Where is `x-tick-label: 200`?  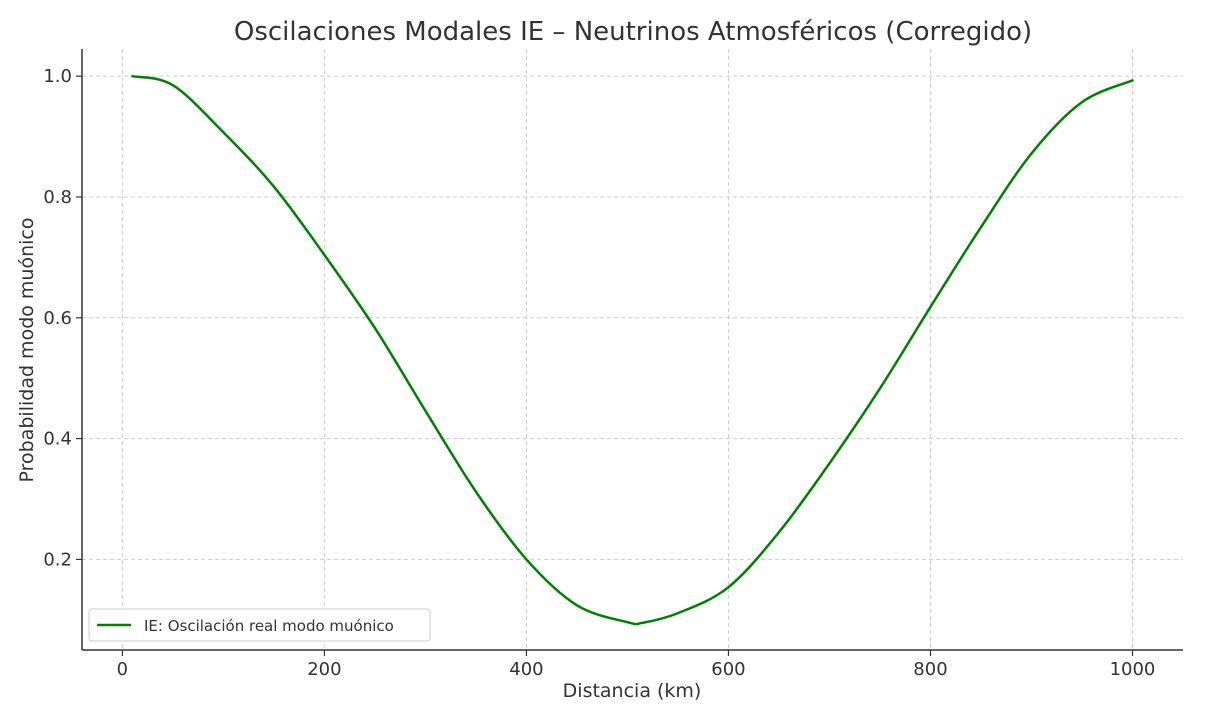
x-tick-label: 200 is located at coordinates (324, 669).